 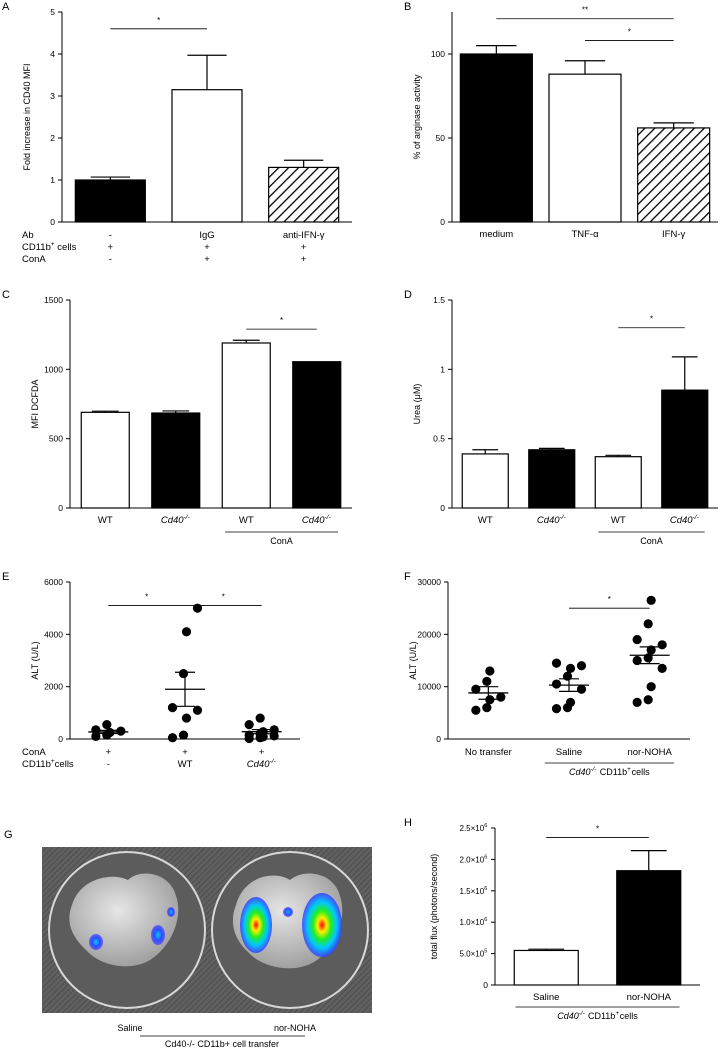 I want to click on y-tick-label: 2000, so click(x=53, y=687).